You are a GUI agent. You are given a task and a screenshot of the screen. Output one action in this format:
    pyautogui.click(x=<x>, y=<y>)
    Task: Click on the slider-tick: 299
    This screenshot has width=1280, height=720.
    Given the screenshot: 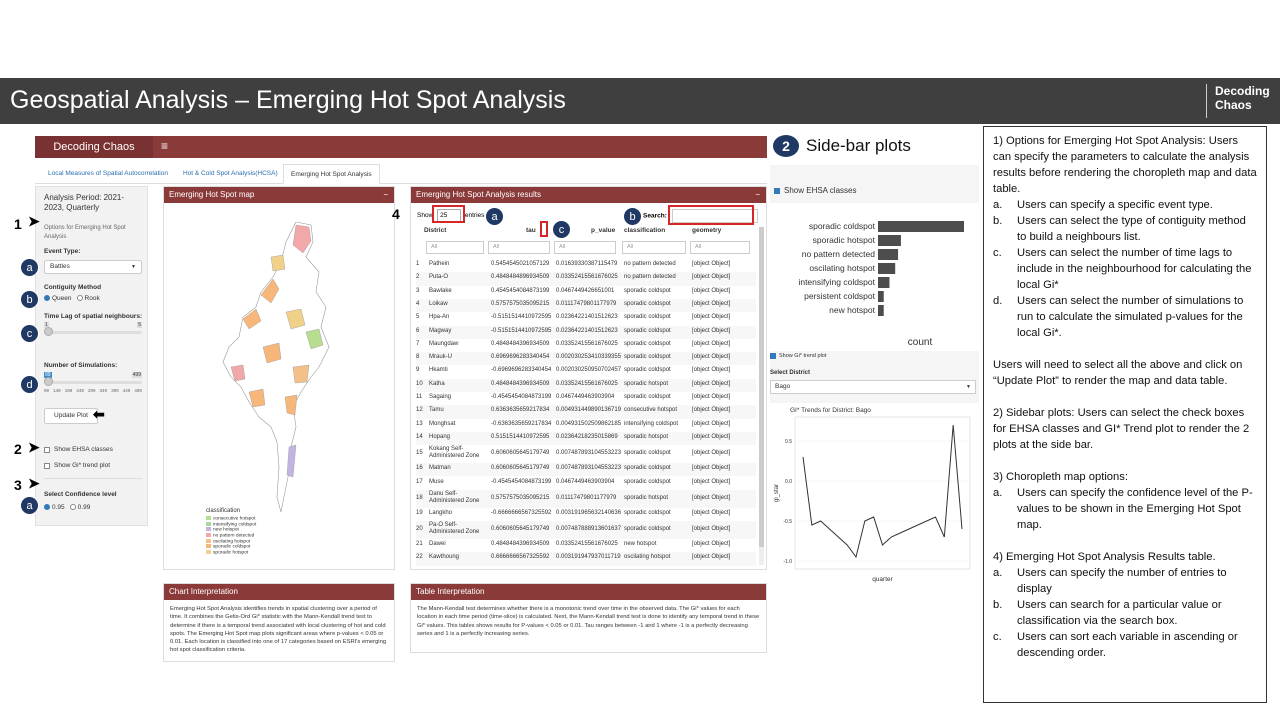 What is the action you would take?
    pyautogui.click(x=91, y=390)
    